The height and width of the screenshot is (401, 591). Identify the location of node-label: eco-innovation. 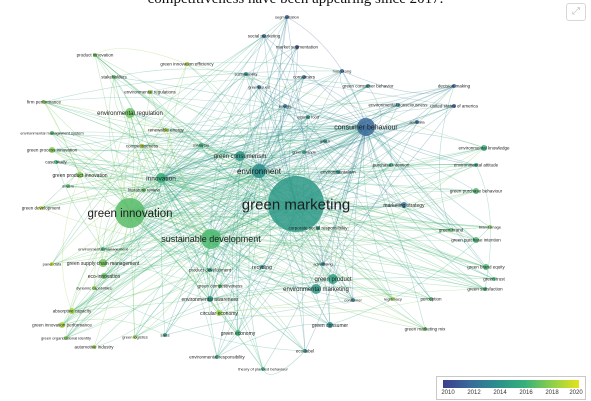
(104, 277).